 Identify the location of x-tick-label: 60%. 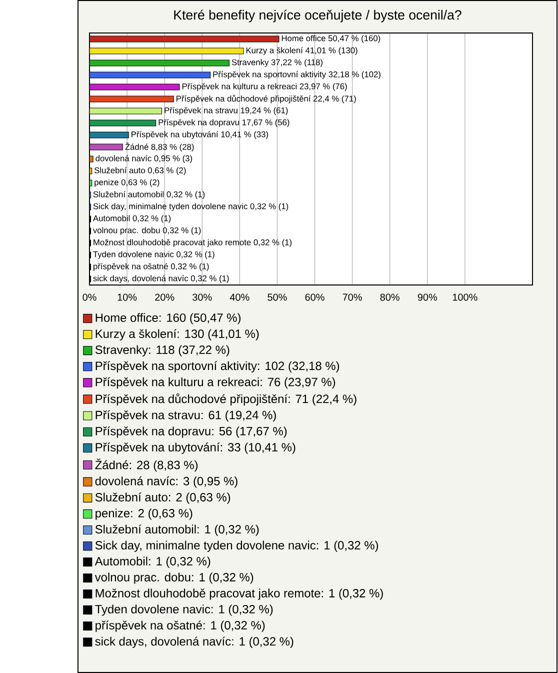
(315, 297).